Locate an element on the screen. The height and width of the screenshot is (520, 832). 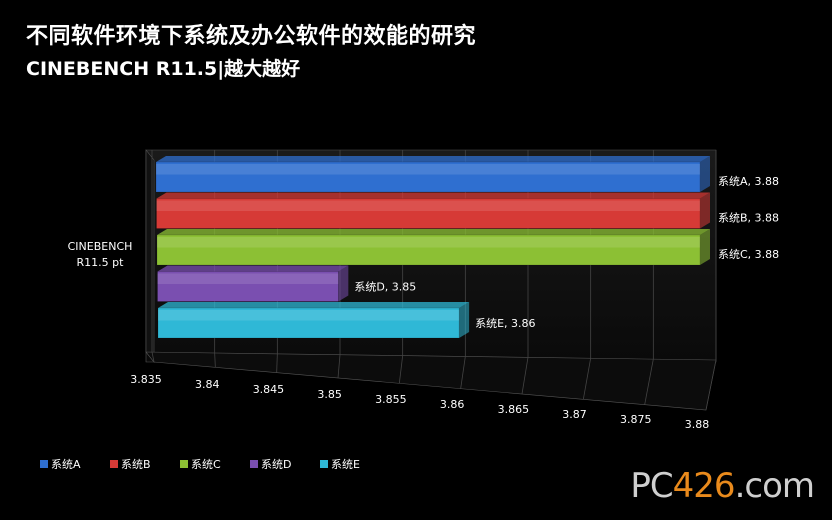
legend: 系统A 系统B 系统C 系统D 系统E is located at coordinates (215, 464).